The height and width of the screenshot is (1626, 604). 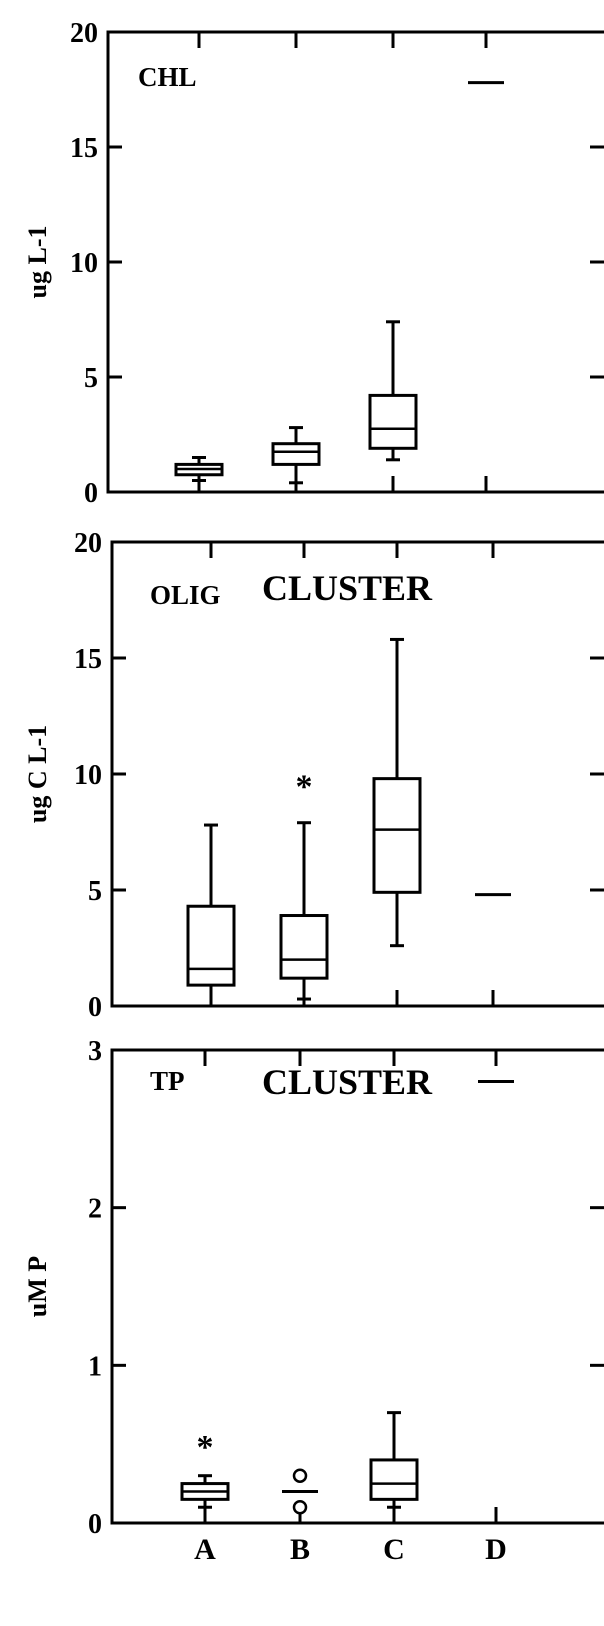 What do you see at coordinates (300, 1549) in the screenshot?
I see `category-label-b: B` at bounding box center [300, 1549].